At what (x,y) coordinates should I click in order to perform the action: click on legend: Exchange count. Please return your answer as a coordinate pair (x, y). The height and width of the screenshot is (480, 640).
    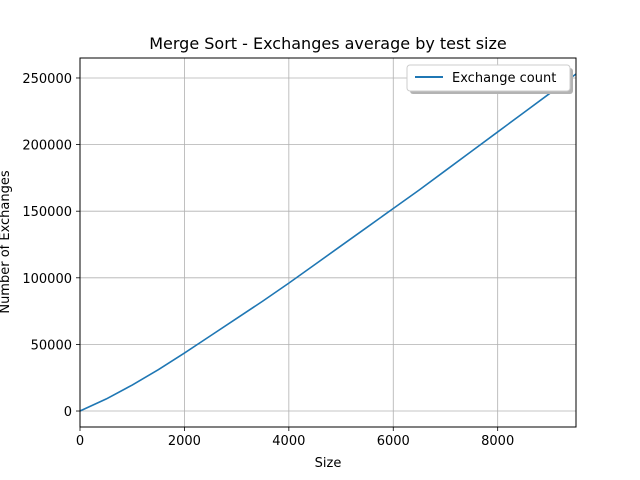
    Looking at the image, I should click on (489, 79).